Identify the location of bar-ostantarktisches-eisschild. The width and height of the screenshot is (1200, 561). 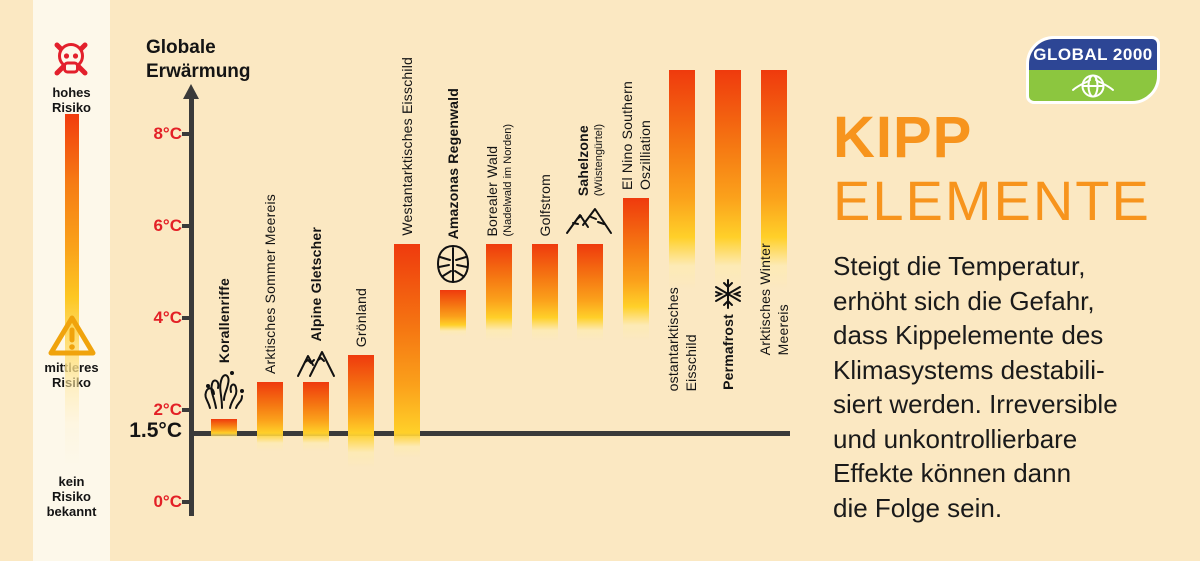
(682, 180).